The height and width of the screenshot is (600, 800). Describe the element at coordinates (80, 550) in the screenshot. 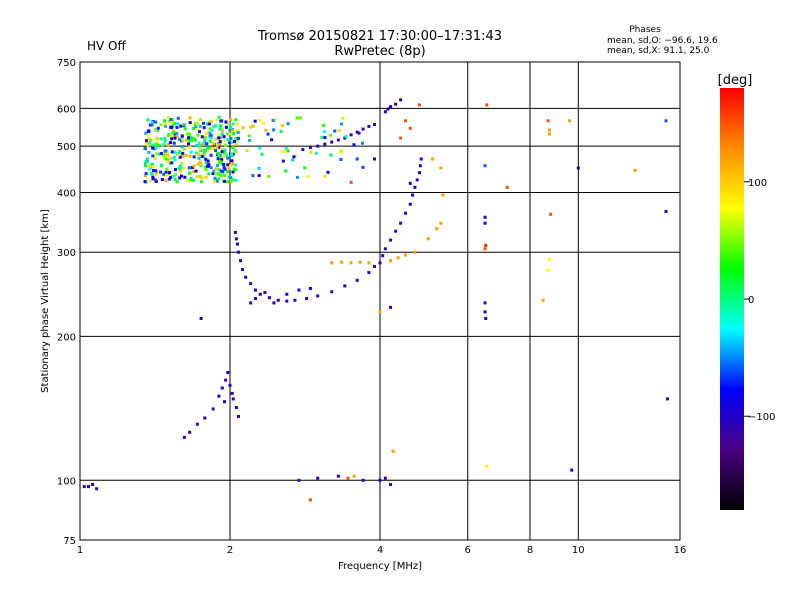

I see `x-tick-label: 1` at that location.